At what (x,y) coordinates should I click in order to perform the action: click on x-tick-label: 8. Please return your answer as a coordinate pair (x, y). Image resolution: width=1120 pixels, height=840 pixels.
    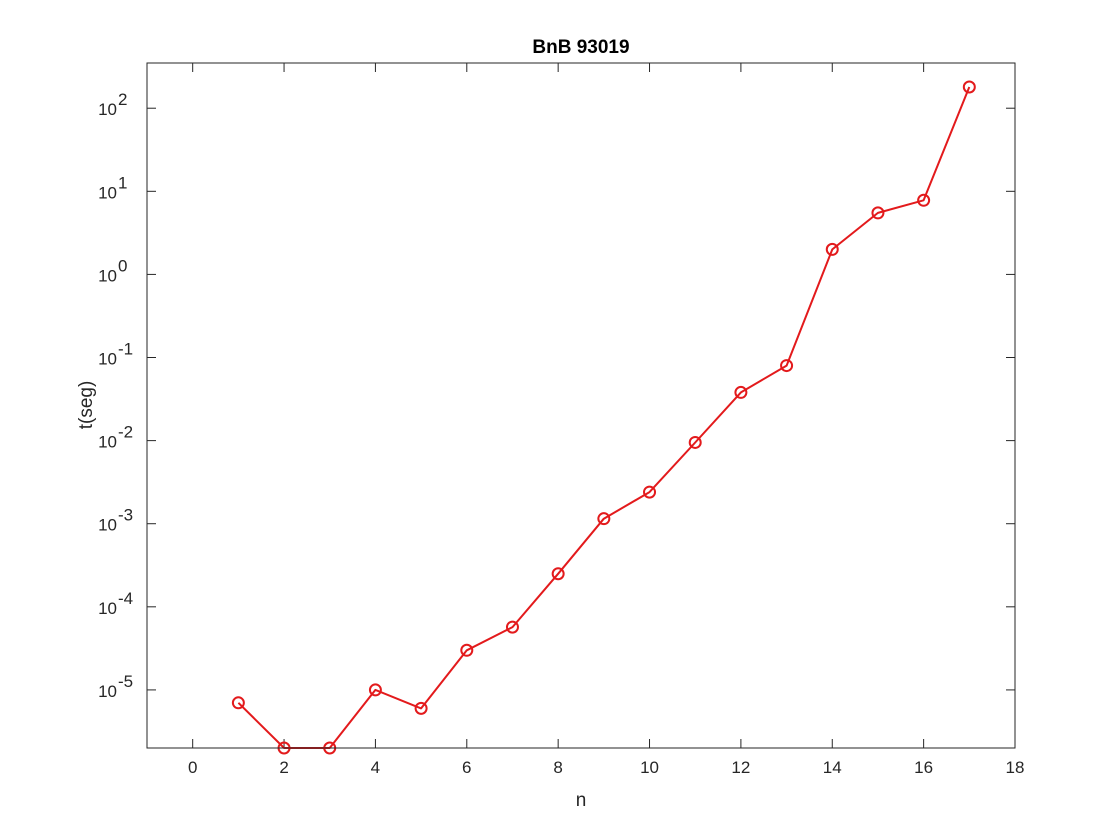
    Looking at the image, I should click on (557, 767).